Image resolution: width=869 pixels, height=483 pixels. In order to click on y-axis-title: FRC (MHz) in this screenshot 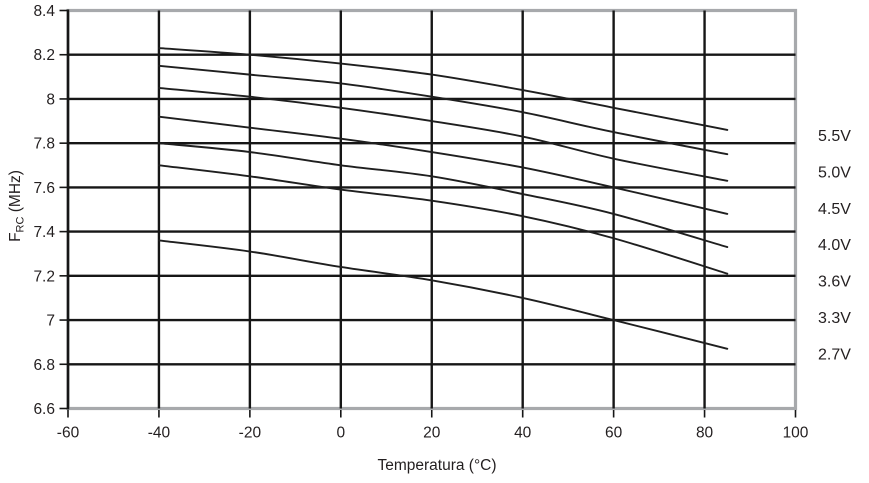, I will do `click(17, 206)`.